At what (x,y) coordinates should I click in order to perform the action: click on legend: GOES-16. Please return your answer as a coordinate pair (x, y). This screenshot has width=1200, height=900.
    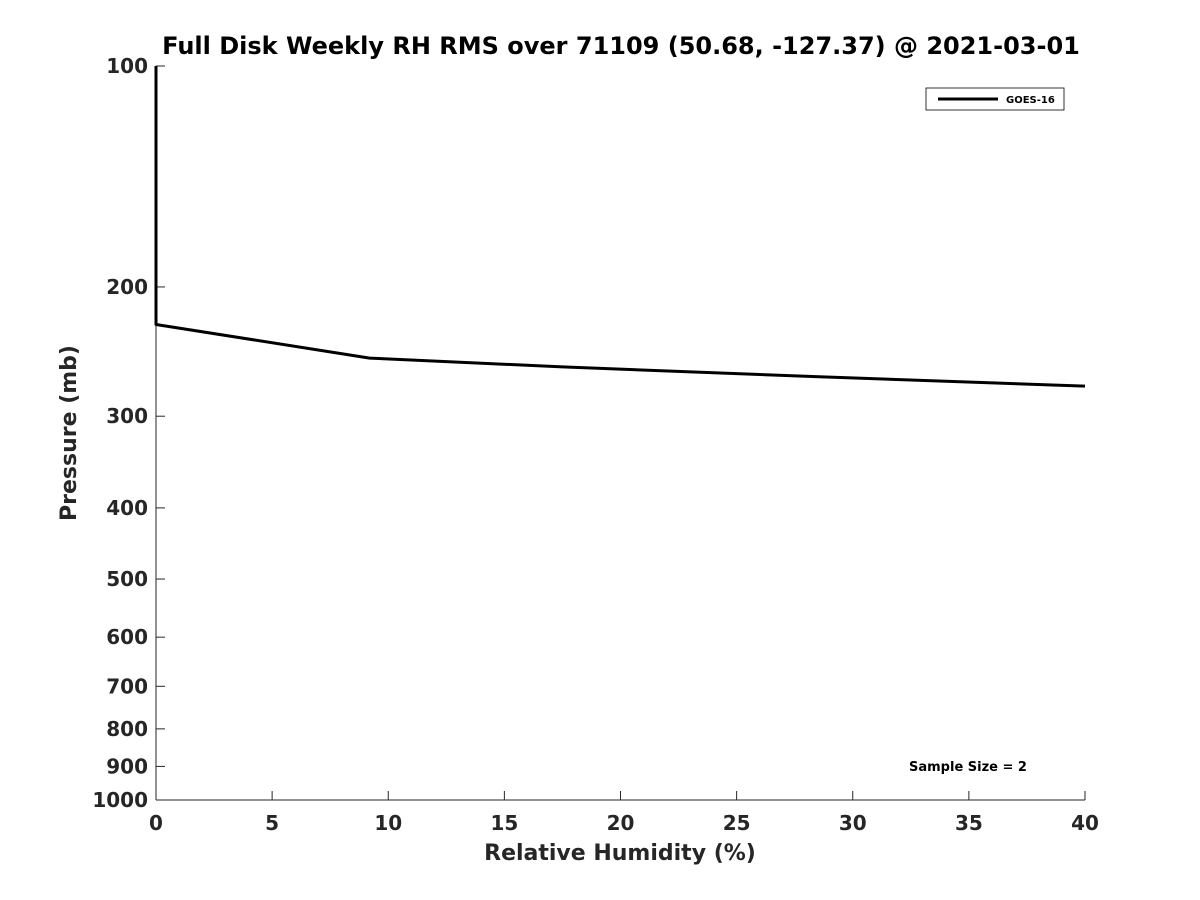
    Looking at the image, I should click on (995, 99).